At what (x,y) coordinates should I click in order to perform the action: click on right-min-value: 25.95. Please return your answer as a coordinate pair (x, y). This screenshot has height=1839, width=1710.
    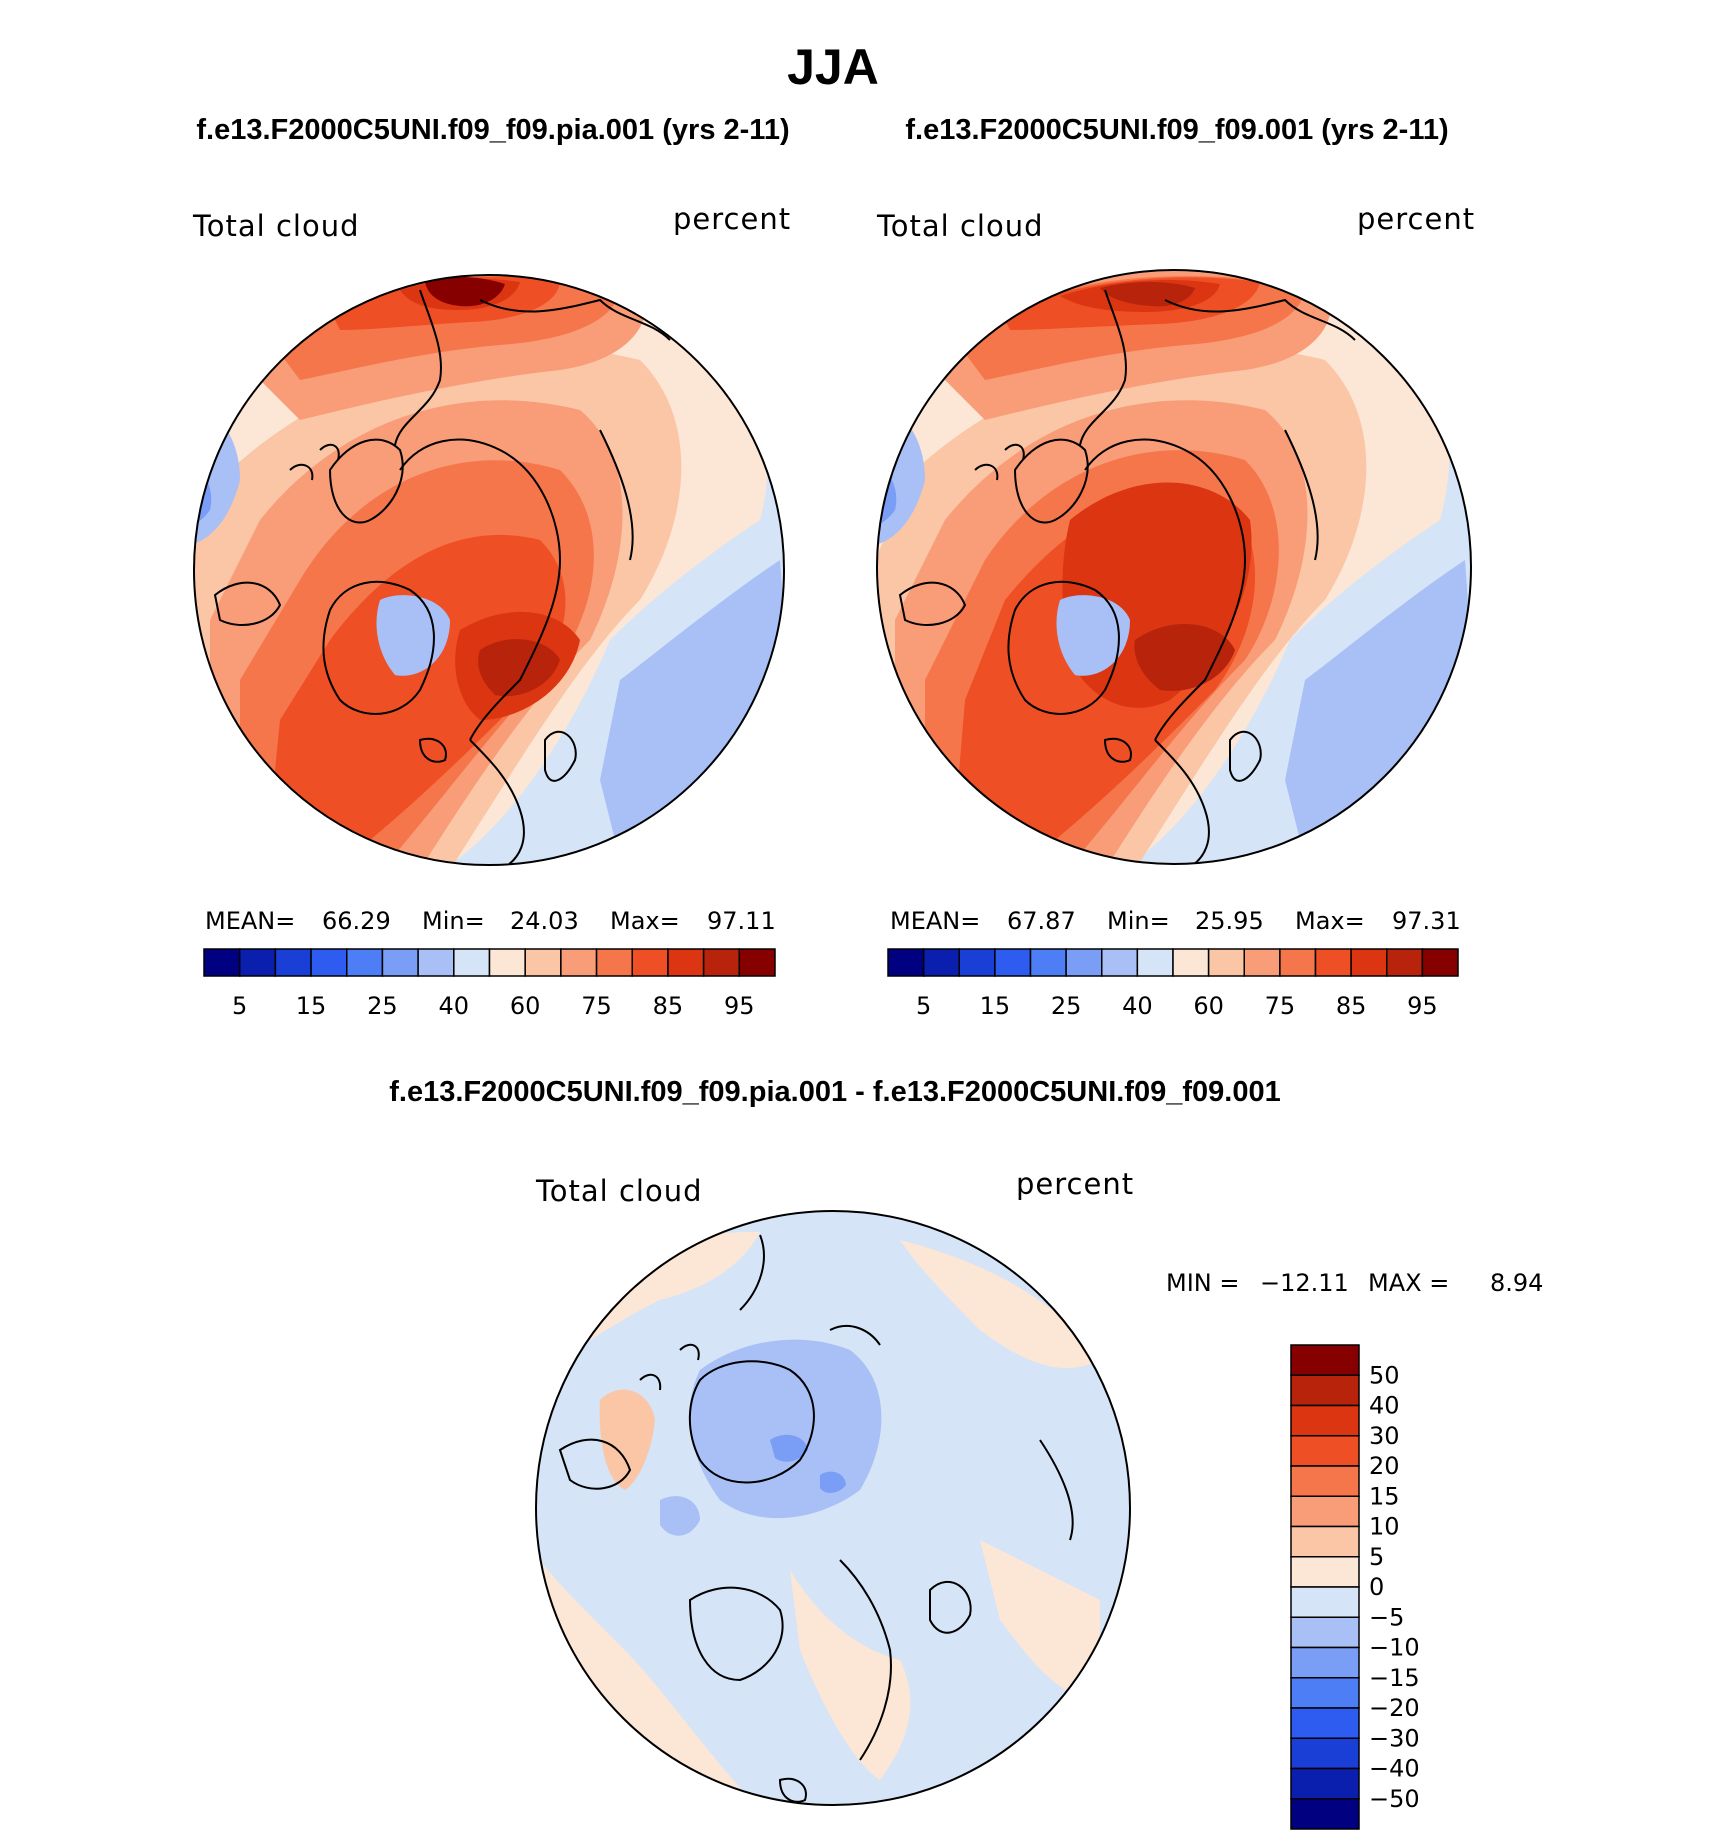
    Looking at the image, I should click on (1229, 921).